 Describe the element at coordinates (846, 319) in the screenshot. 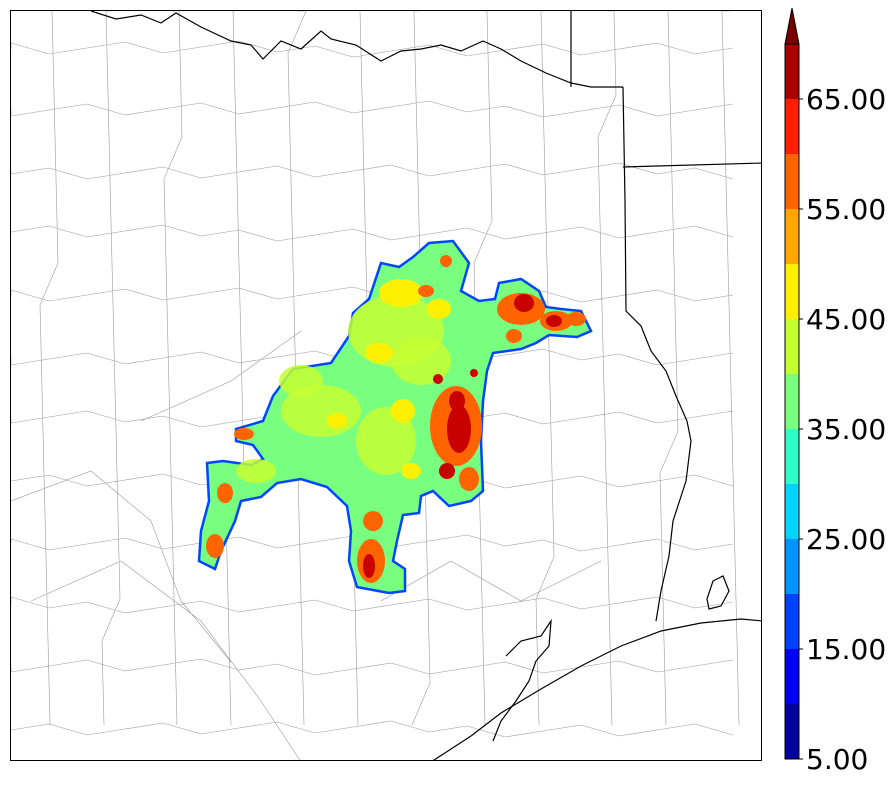

I see `colorbar-tick-label-45: 45.00` at that location.